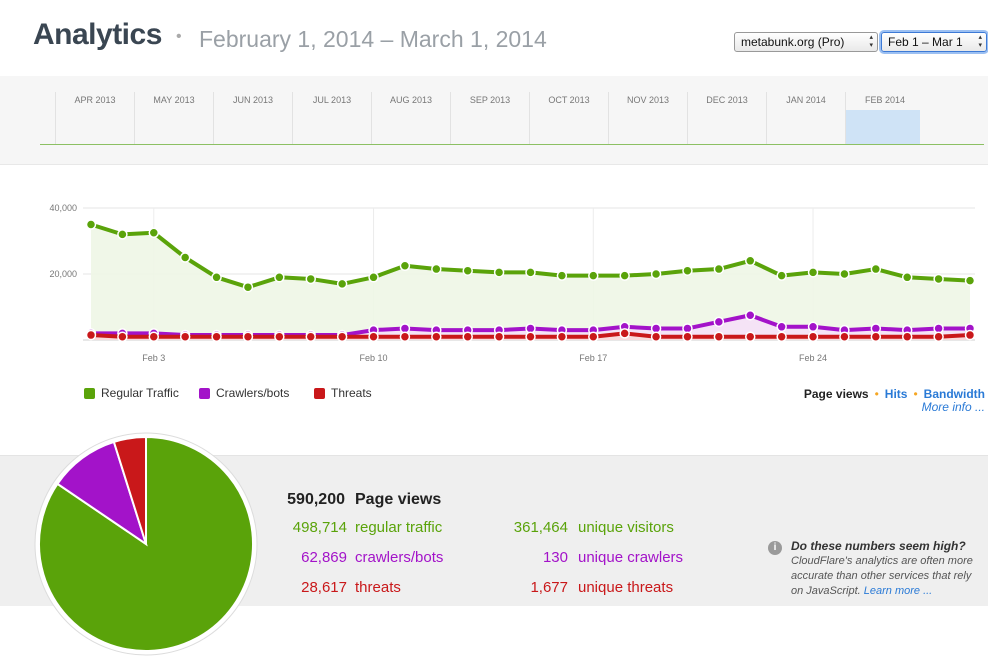 The width and height of the screenshot is (988, 657). I want to click on timeline-month-label: APR 2013, so click(95, 100).